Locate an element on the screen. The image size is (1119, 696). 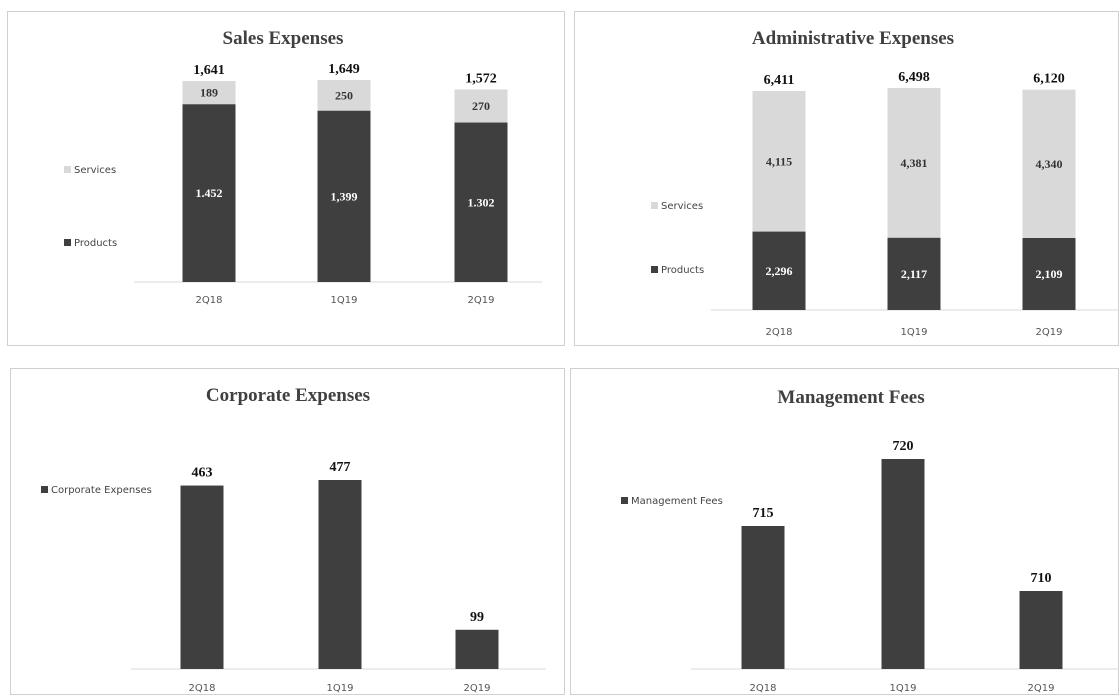
bar-corporate-expenses-2q19 is located at coordinates (477, 649).